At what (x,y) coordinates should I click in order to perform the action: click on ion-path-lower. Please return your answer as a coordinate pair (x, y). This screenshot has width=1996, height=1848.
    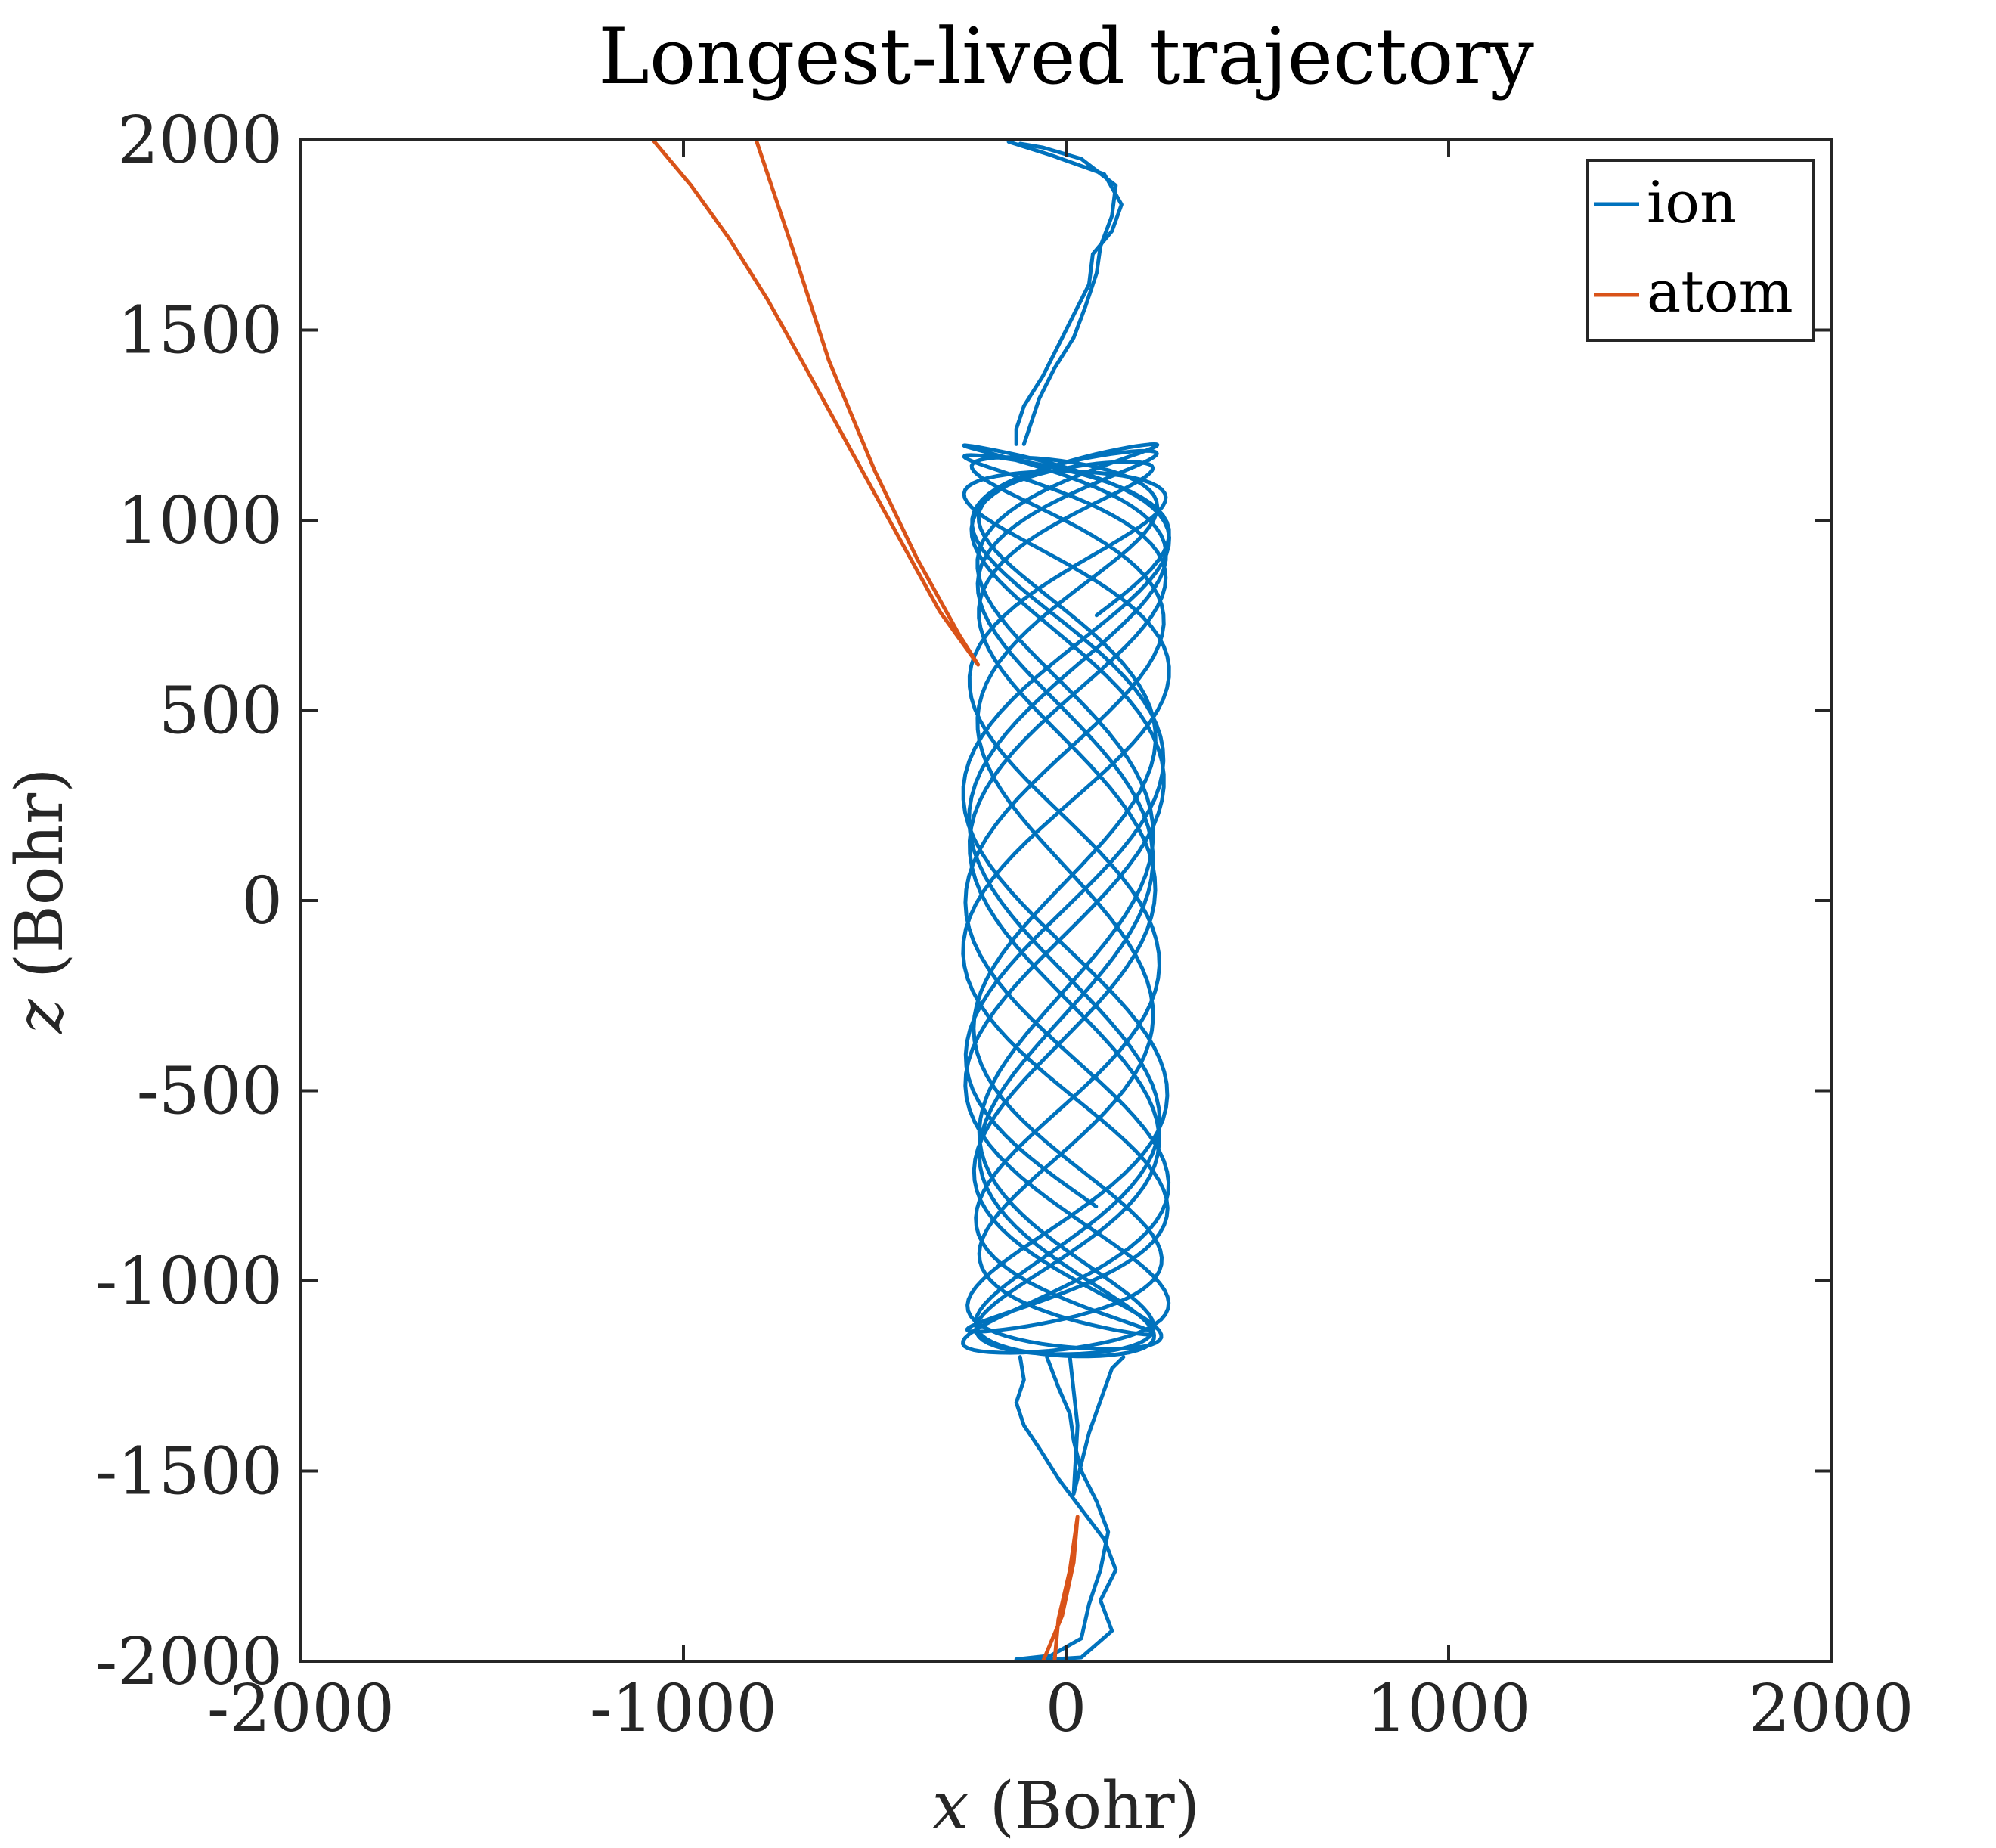
    Looking at the image, I should click on (1066, 1508).